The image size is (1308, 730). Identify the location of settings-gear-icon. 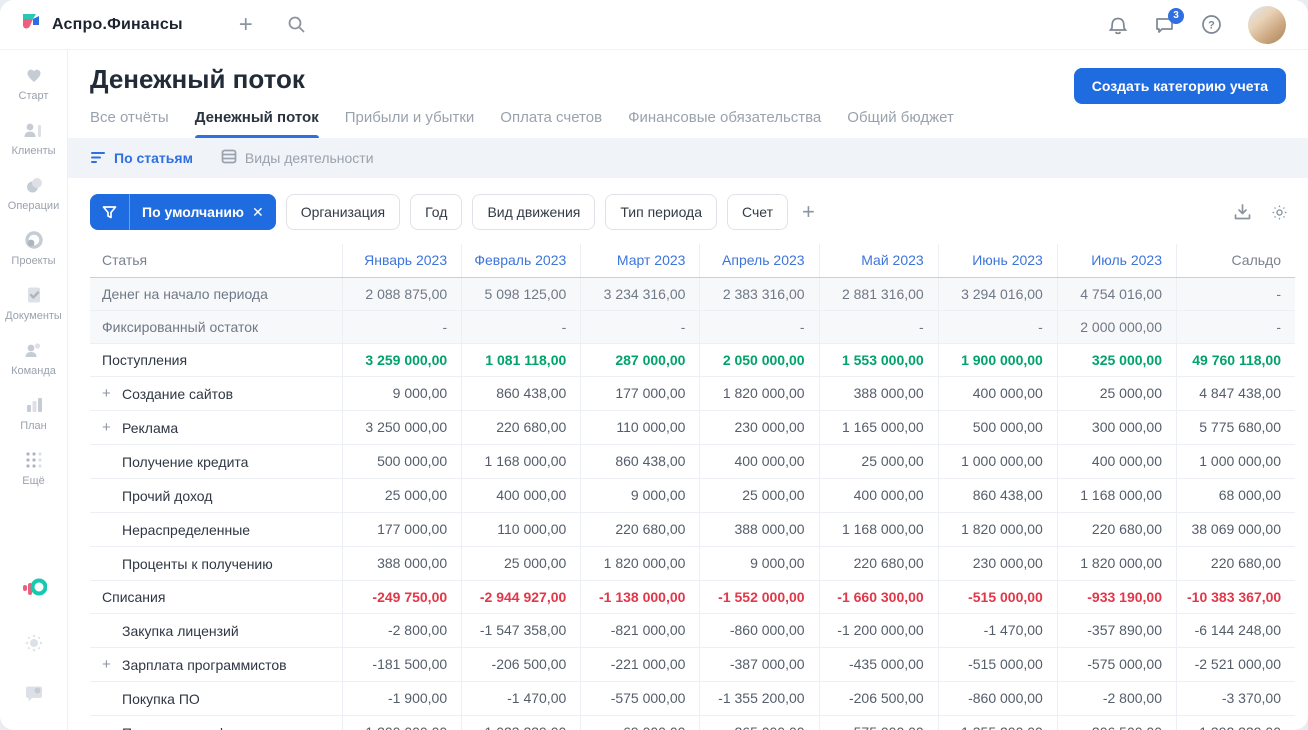
(34, 645).